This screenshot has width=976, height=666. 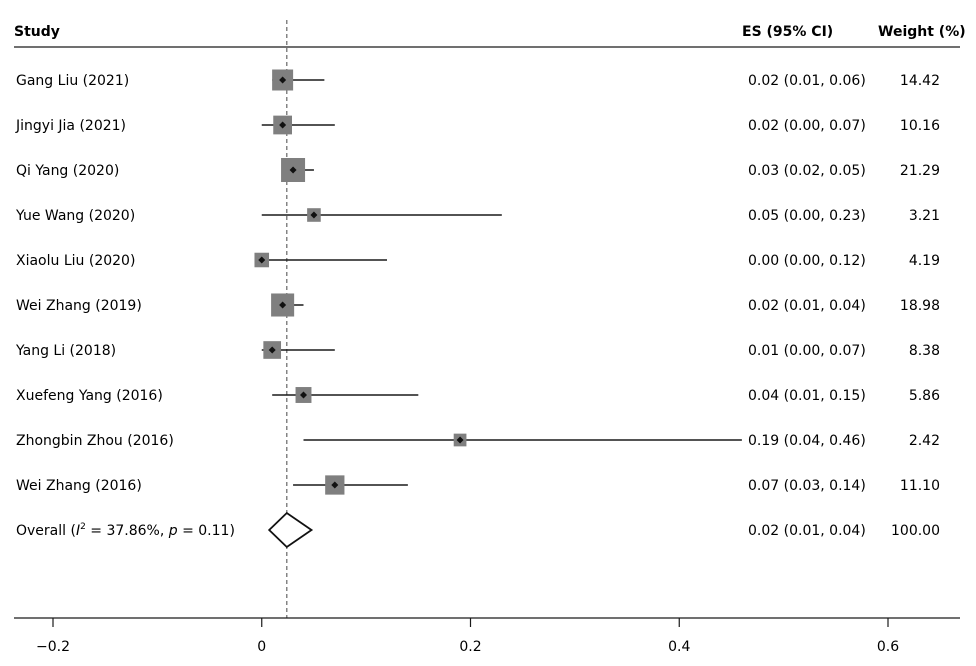 I want to click on es-ci-value: 0.01 (0.00, 0.07), so click(x=807, y=351).